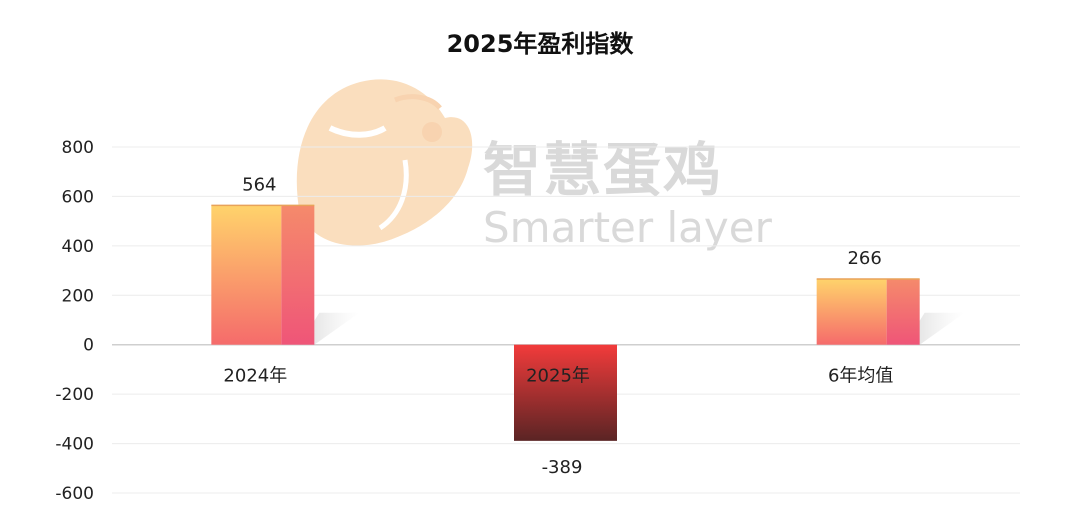 This screenshot has width=1080, height=520. Describe the element at coordinates (562, 467) in the screenshot. I see `data-label: -389` at that location.